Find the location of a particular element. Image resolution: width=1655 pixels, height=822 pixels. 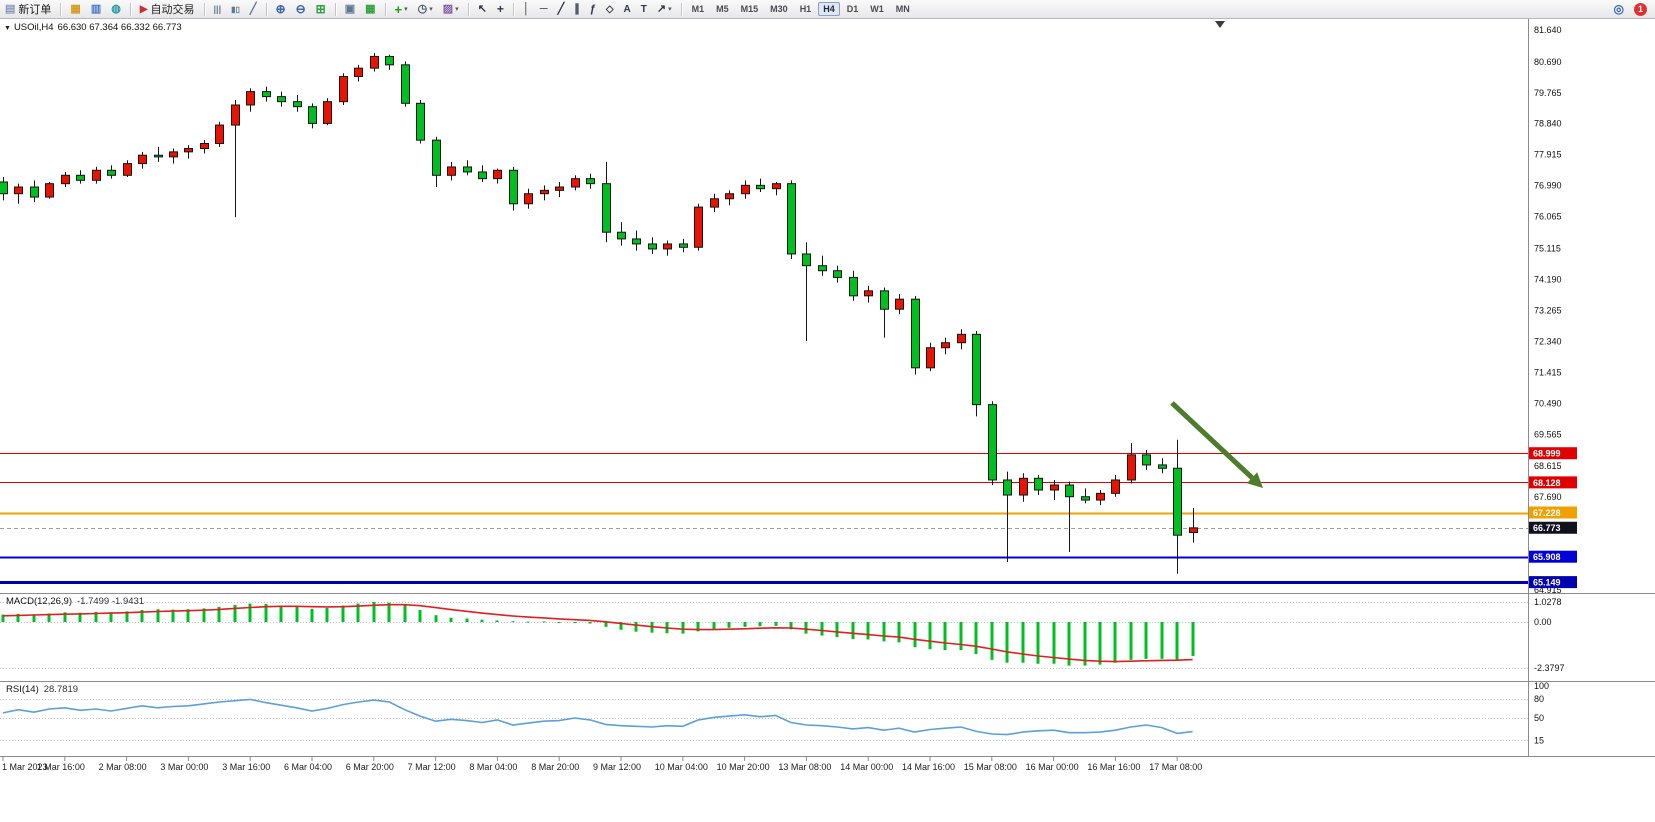

trend-arrow-annotation is located at coordinates (1216, 444).